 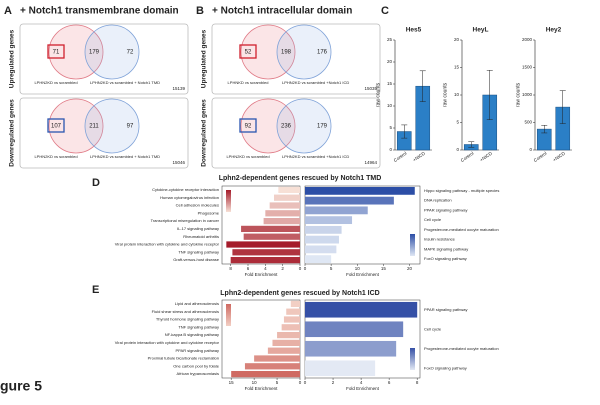 I want to click on venn-count: 176, so click(x=322, y=53).